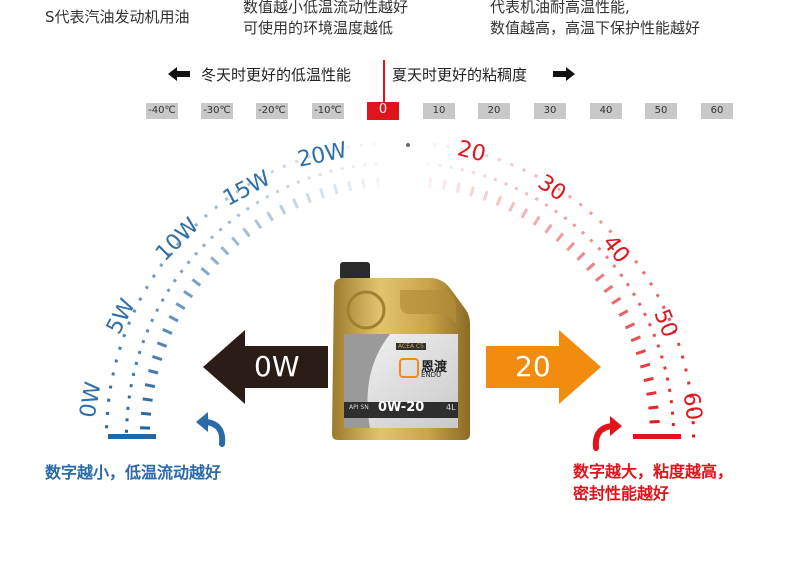 The image size is (800, 575). I want to click on top-dot, so click(408, 145).